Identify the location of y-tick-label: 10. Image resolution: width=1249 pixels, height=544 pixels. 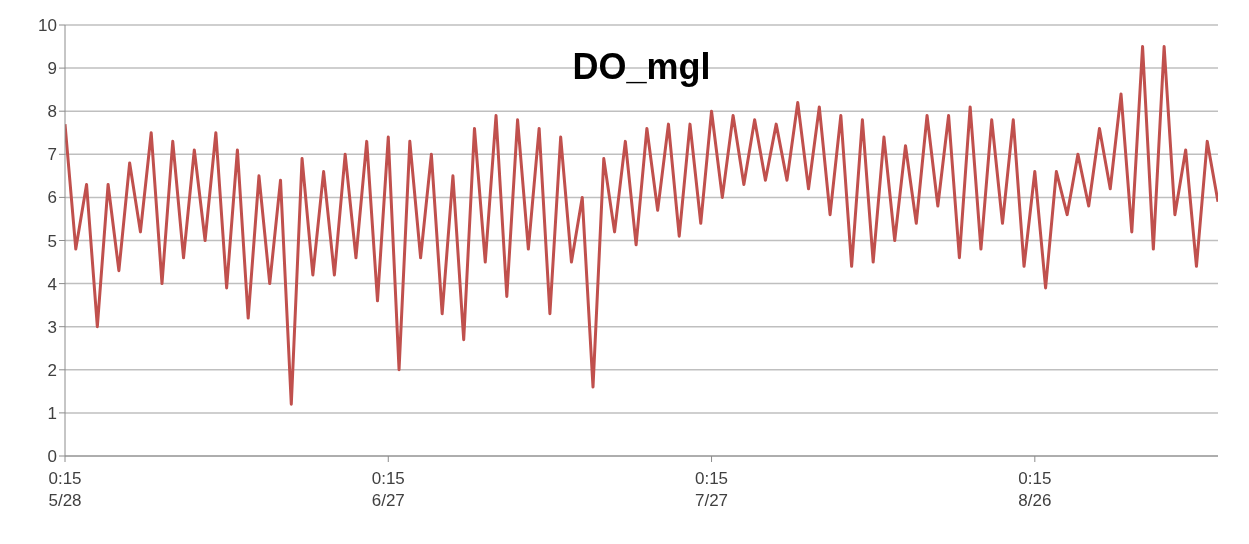
(47, 26).